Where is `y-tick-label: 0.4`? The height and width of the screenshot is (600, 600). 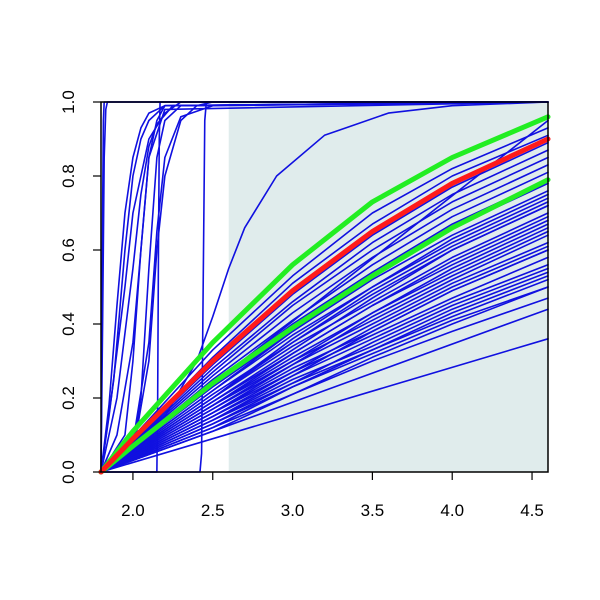 y-tick-label: 0.4 is located at coordinates (68, 324).